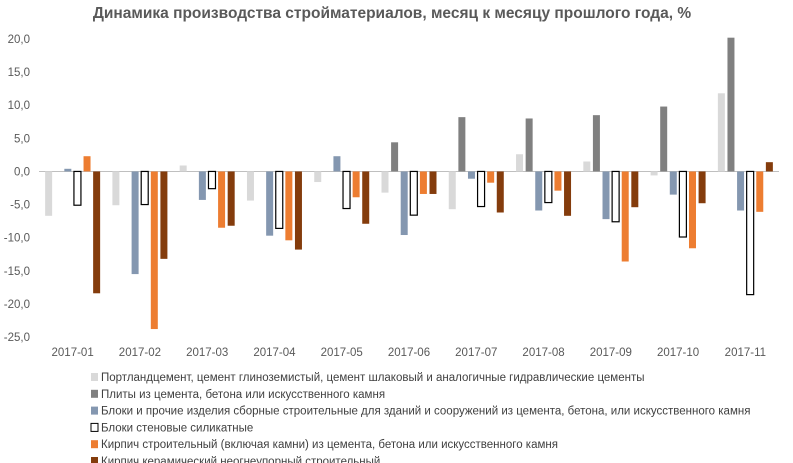 Image resolution: width=793 pixels, height=463 pixels. What do you see at coordinates (19, 73) in the screenshot?
I see `y-tick-label: 15,0` at bounding box center [19, 73].